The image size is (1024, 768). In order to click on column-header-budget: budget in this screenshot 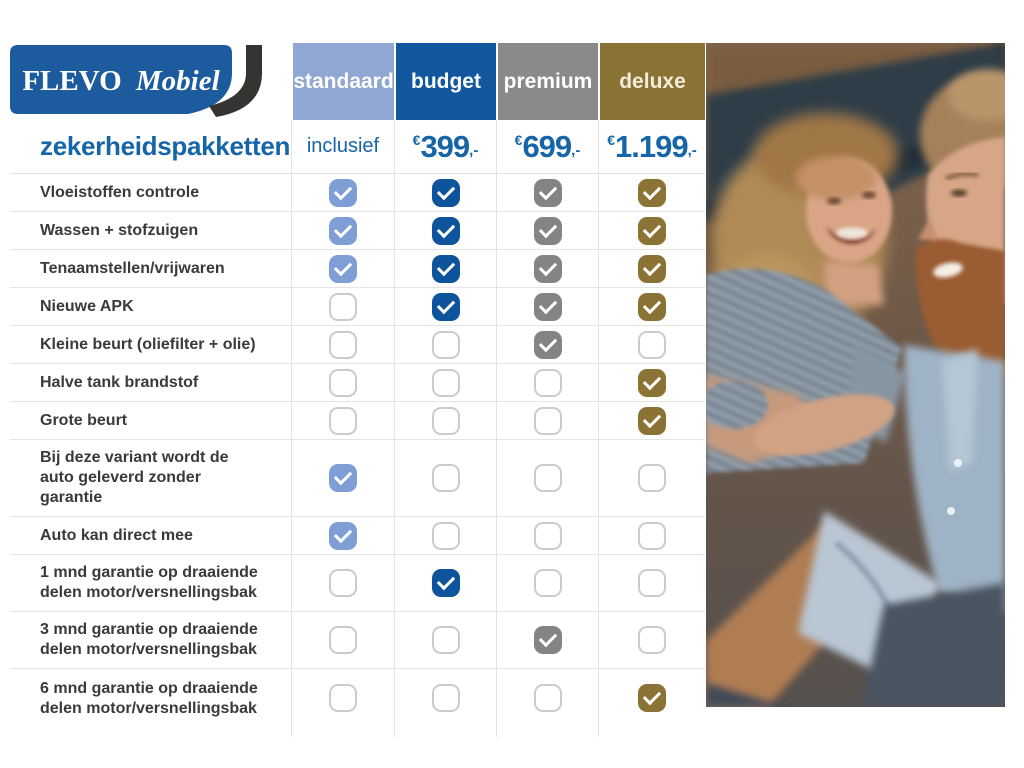, I will do `click(445, 81)`.